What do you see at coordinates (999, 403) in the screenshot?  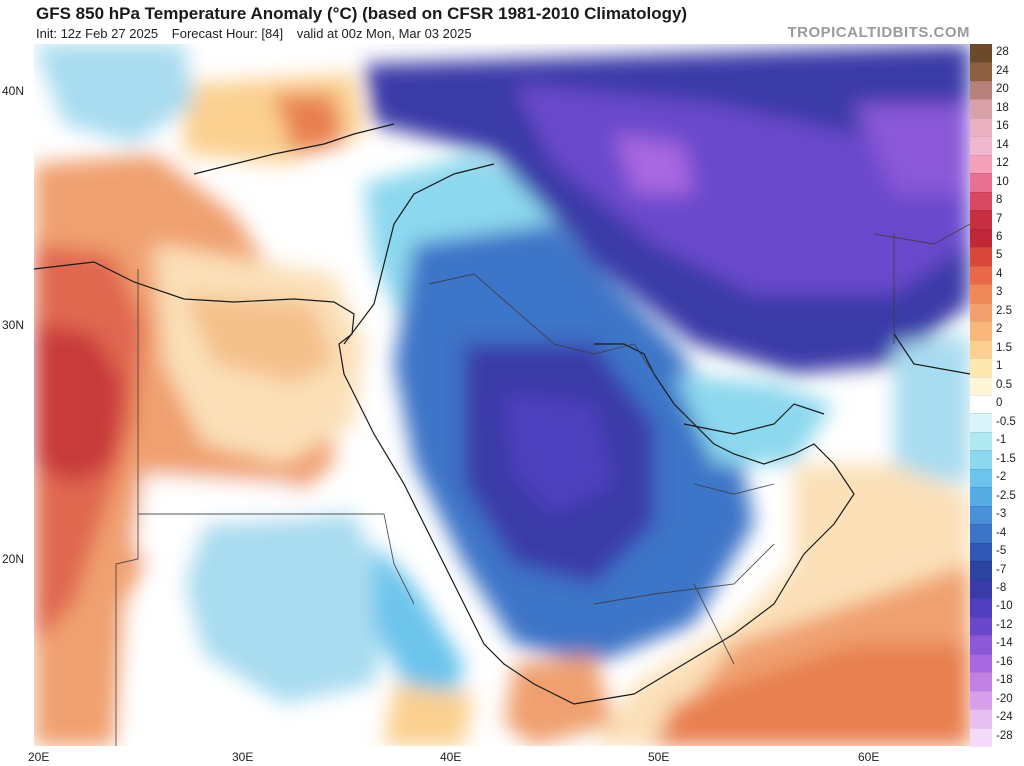 I see `legend-label: 0` at bounding box center [999, 403].